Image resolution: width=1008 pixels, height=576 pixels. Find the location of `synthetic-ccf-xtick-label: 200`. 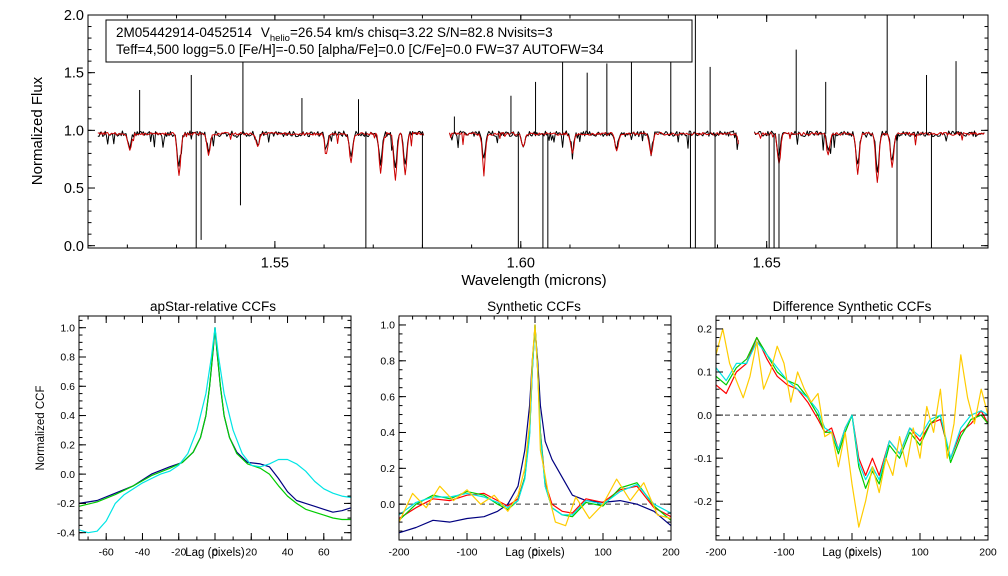

synthetic-ccf-xtick-label: 200 is located at coordinates (671, 553).